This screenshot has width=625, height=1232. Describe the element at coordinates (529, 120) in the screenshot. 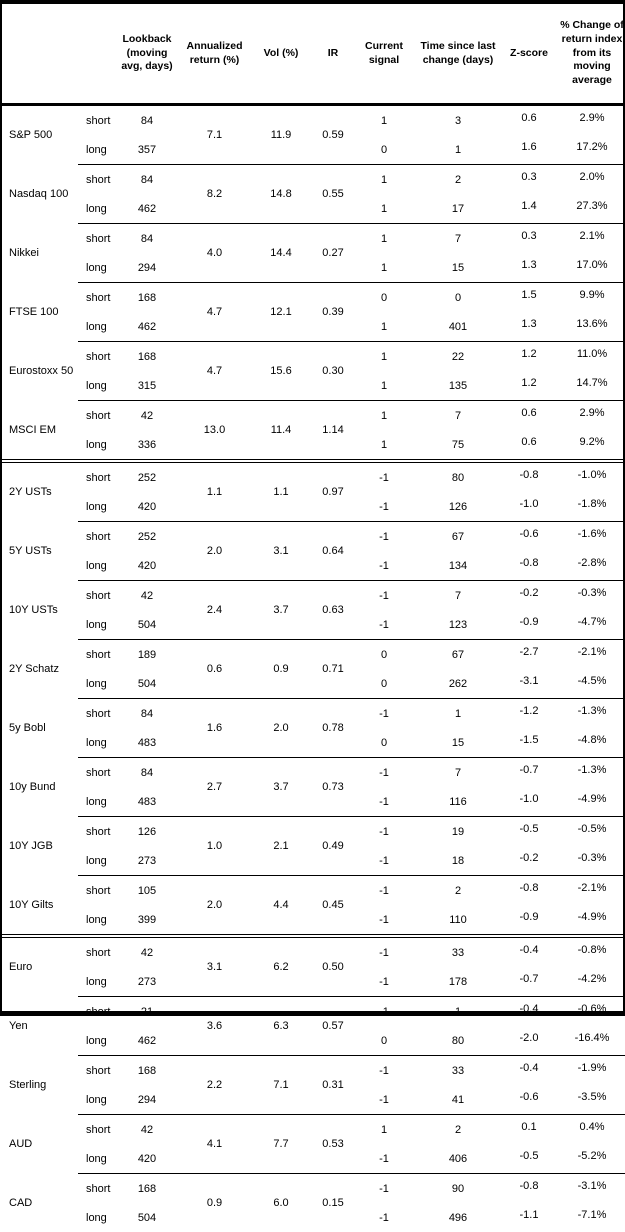

I see `z-score-value: 0.6` at that location.